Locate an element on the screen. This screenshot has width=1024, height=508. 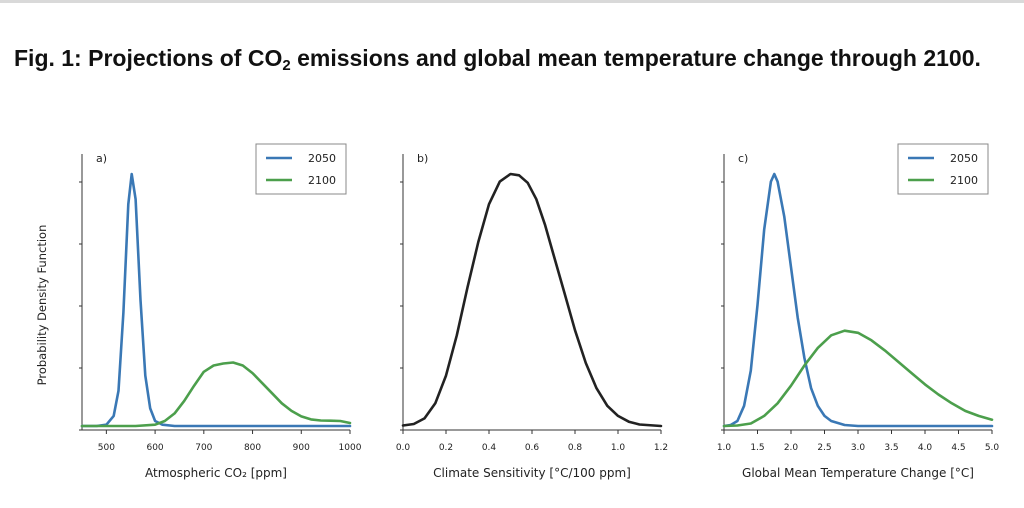
panel-3-legend-label-2100: 2100 is located at coordinates (964, 180).